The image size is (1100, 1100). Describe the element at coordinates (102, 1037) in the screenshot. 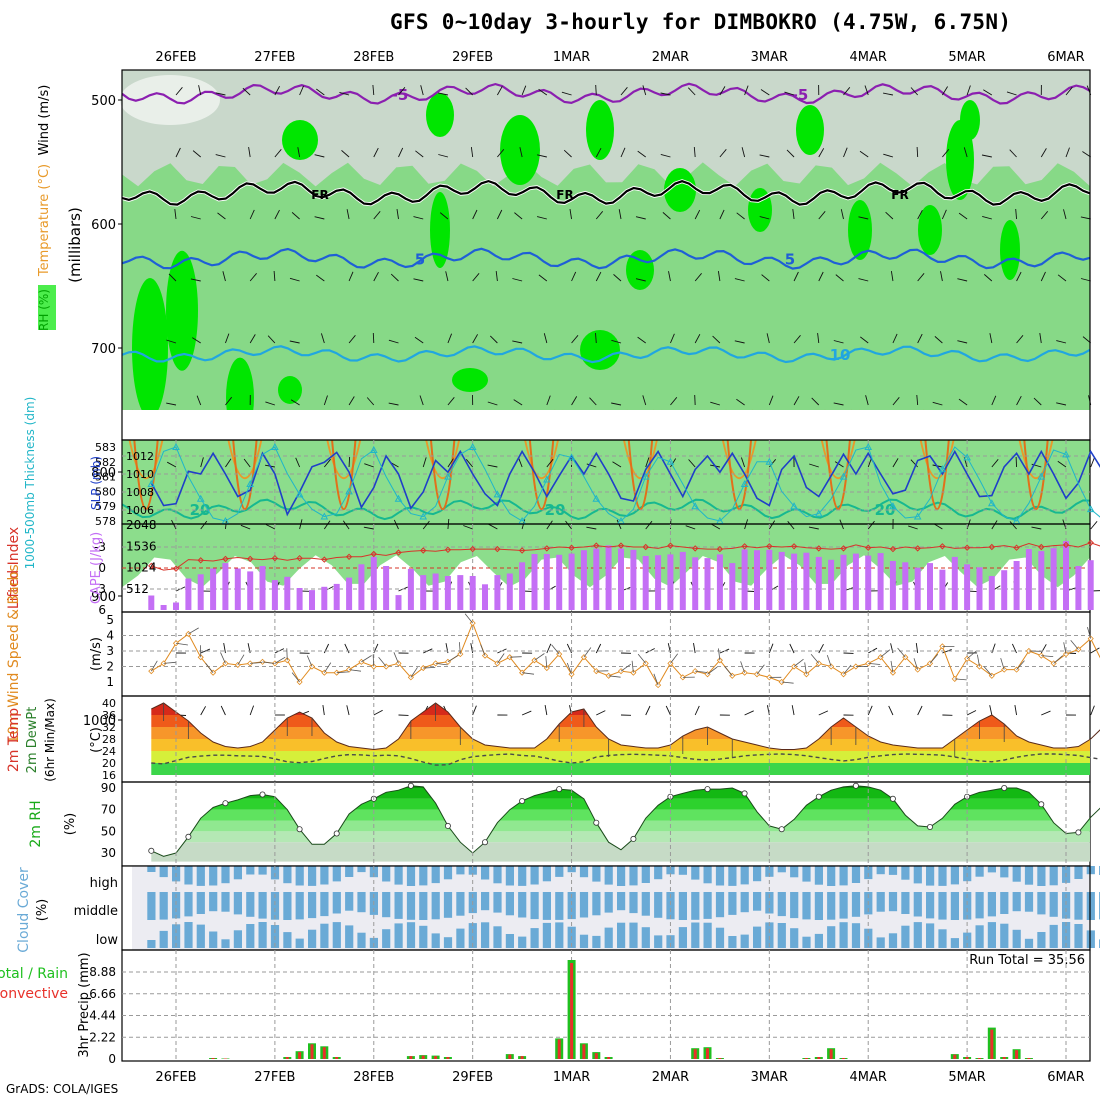

I see `precip-tick-label: 2.22` at that location.